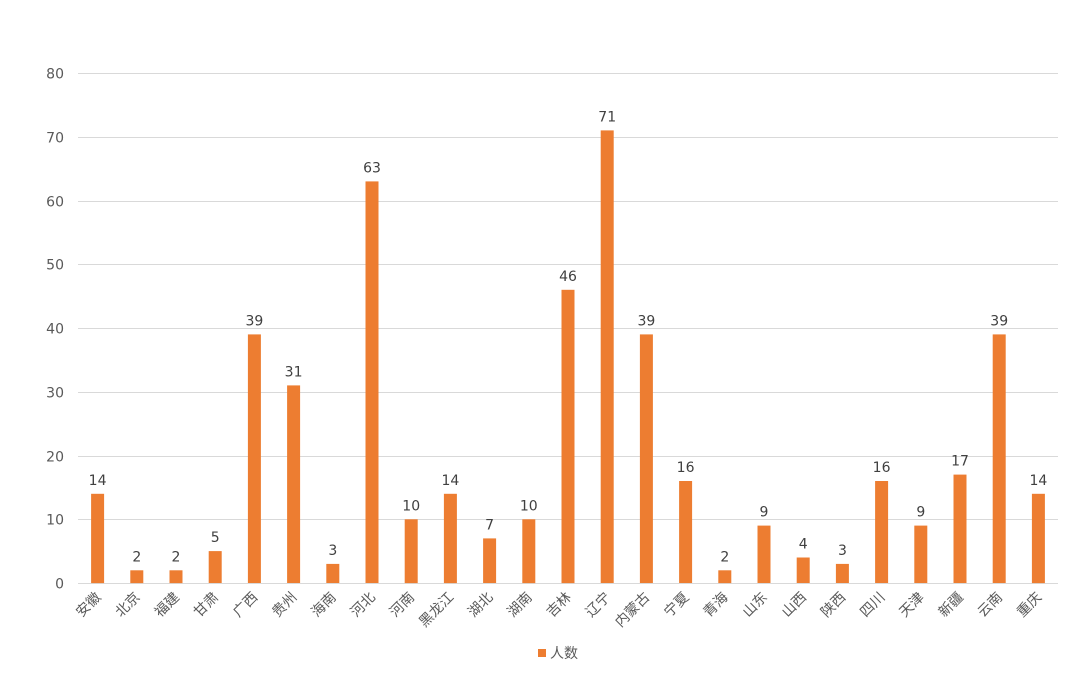 The width and height of the screenshot is (1080, 674). Describe the element at coordinates (88, 605) in the screenshot. I see `x-tick-label: 安徽` at that location.